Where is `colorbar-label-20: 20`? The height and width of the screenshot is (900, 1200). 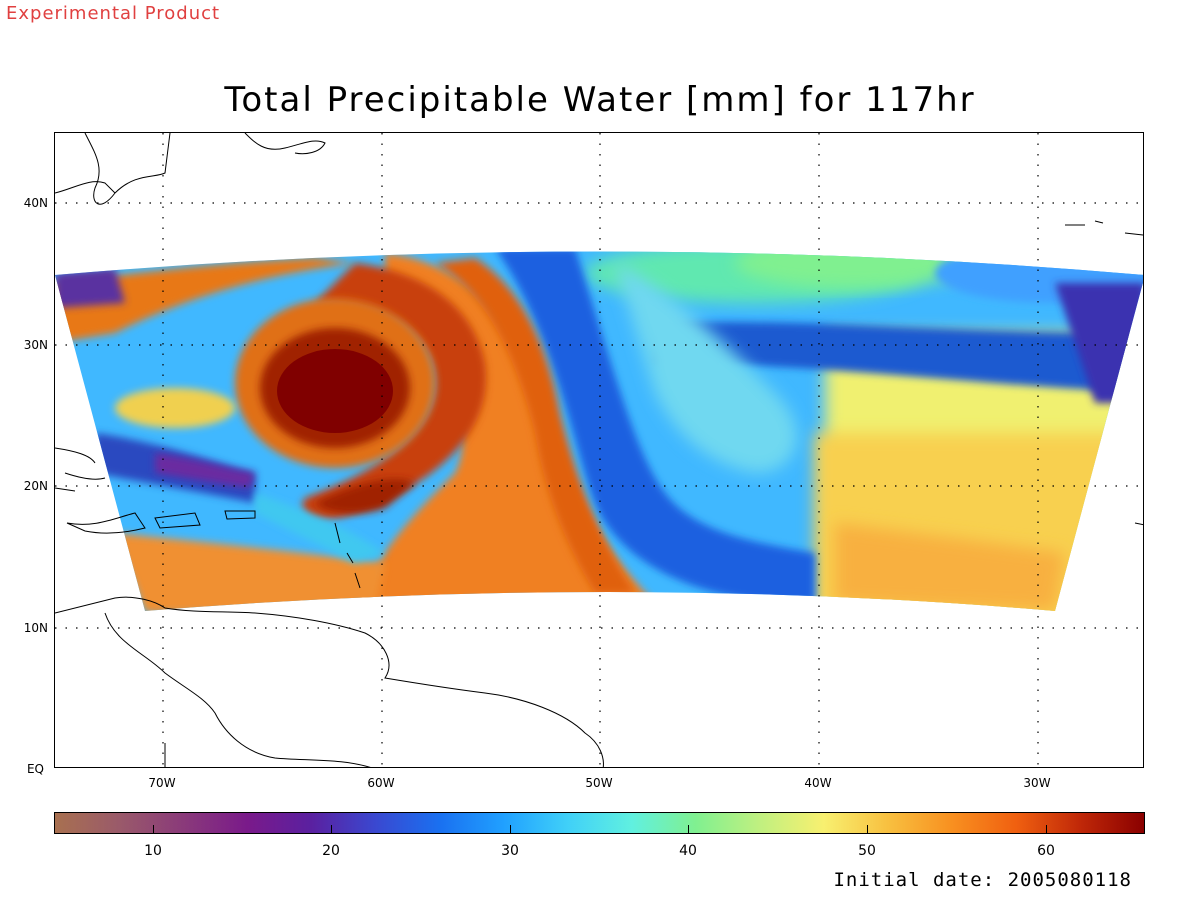
colorbar-label-20: 20 is located at coordinates (331, 851).